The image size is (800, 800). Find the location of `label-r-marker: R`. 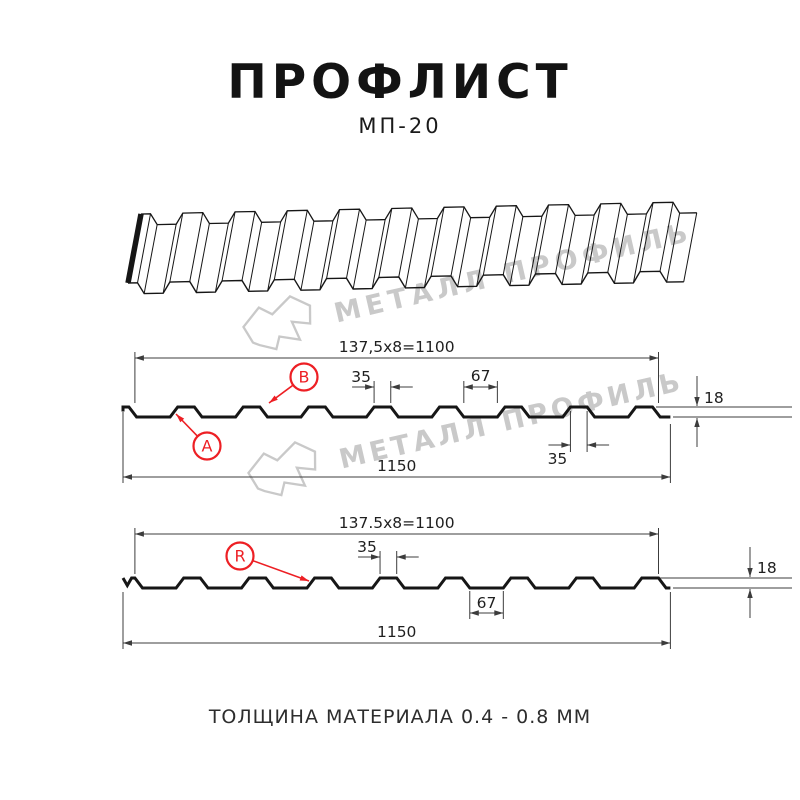

label-r-marker: R is located at coordinates (267, 561).